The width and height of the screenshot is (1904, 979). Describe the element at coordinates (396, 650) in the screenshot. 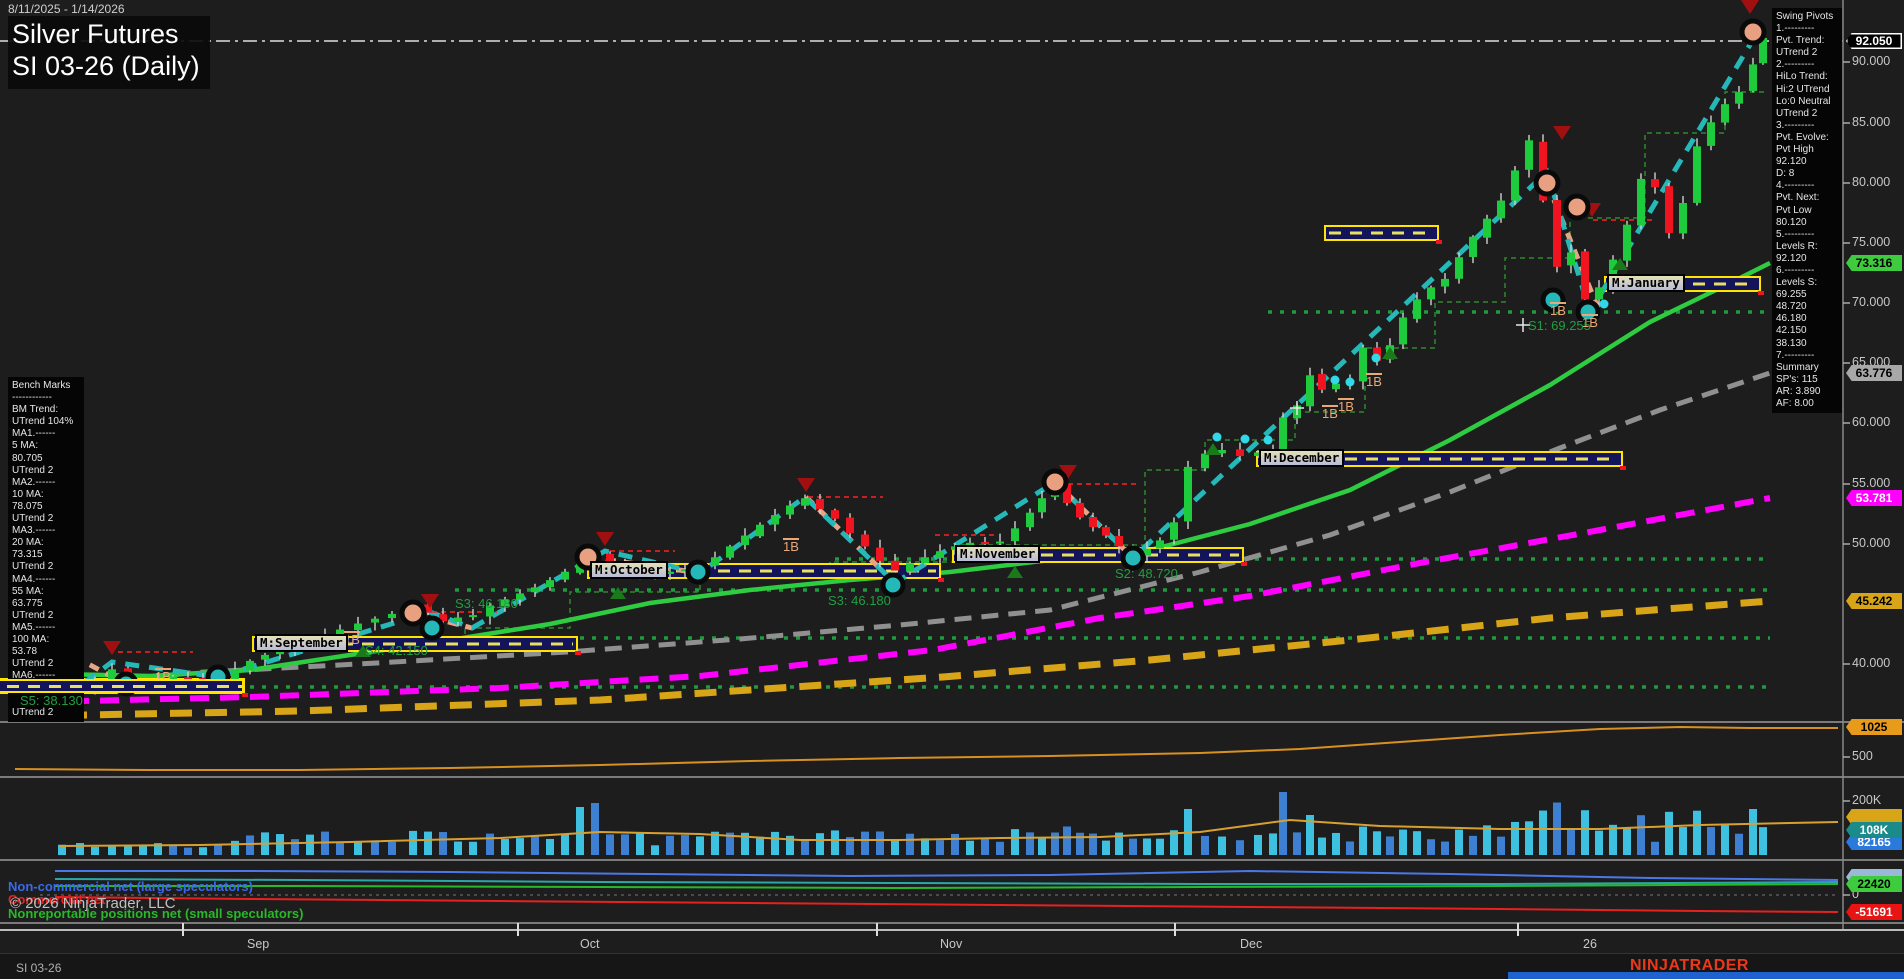

I see `support-label-4: S4: 42.150` at that location.